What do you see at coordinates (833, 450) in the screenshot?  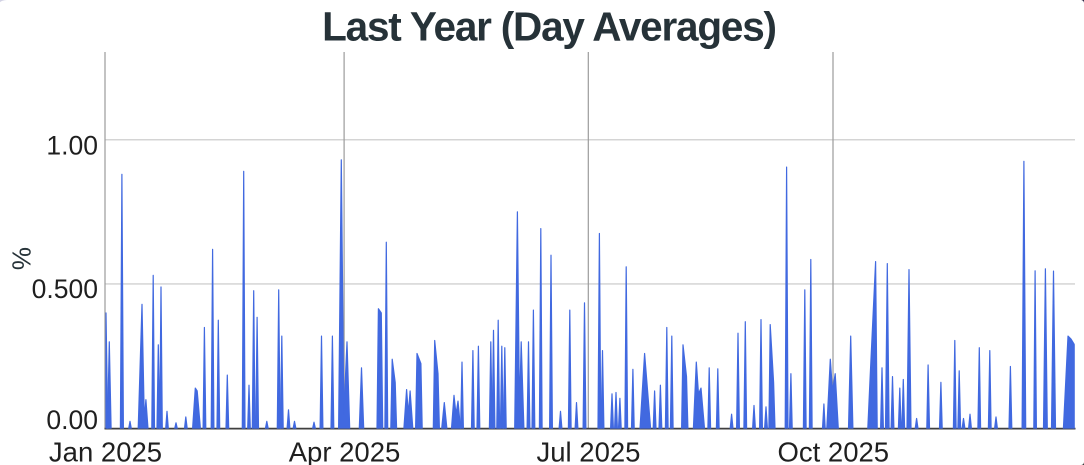 I see `svg-text: Oct 2025` at bounding box center [833, 450].